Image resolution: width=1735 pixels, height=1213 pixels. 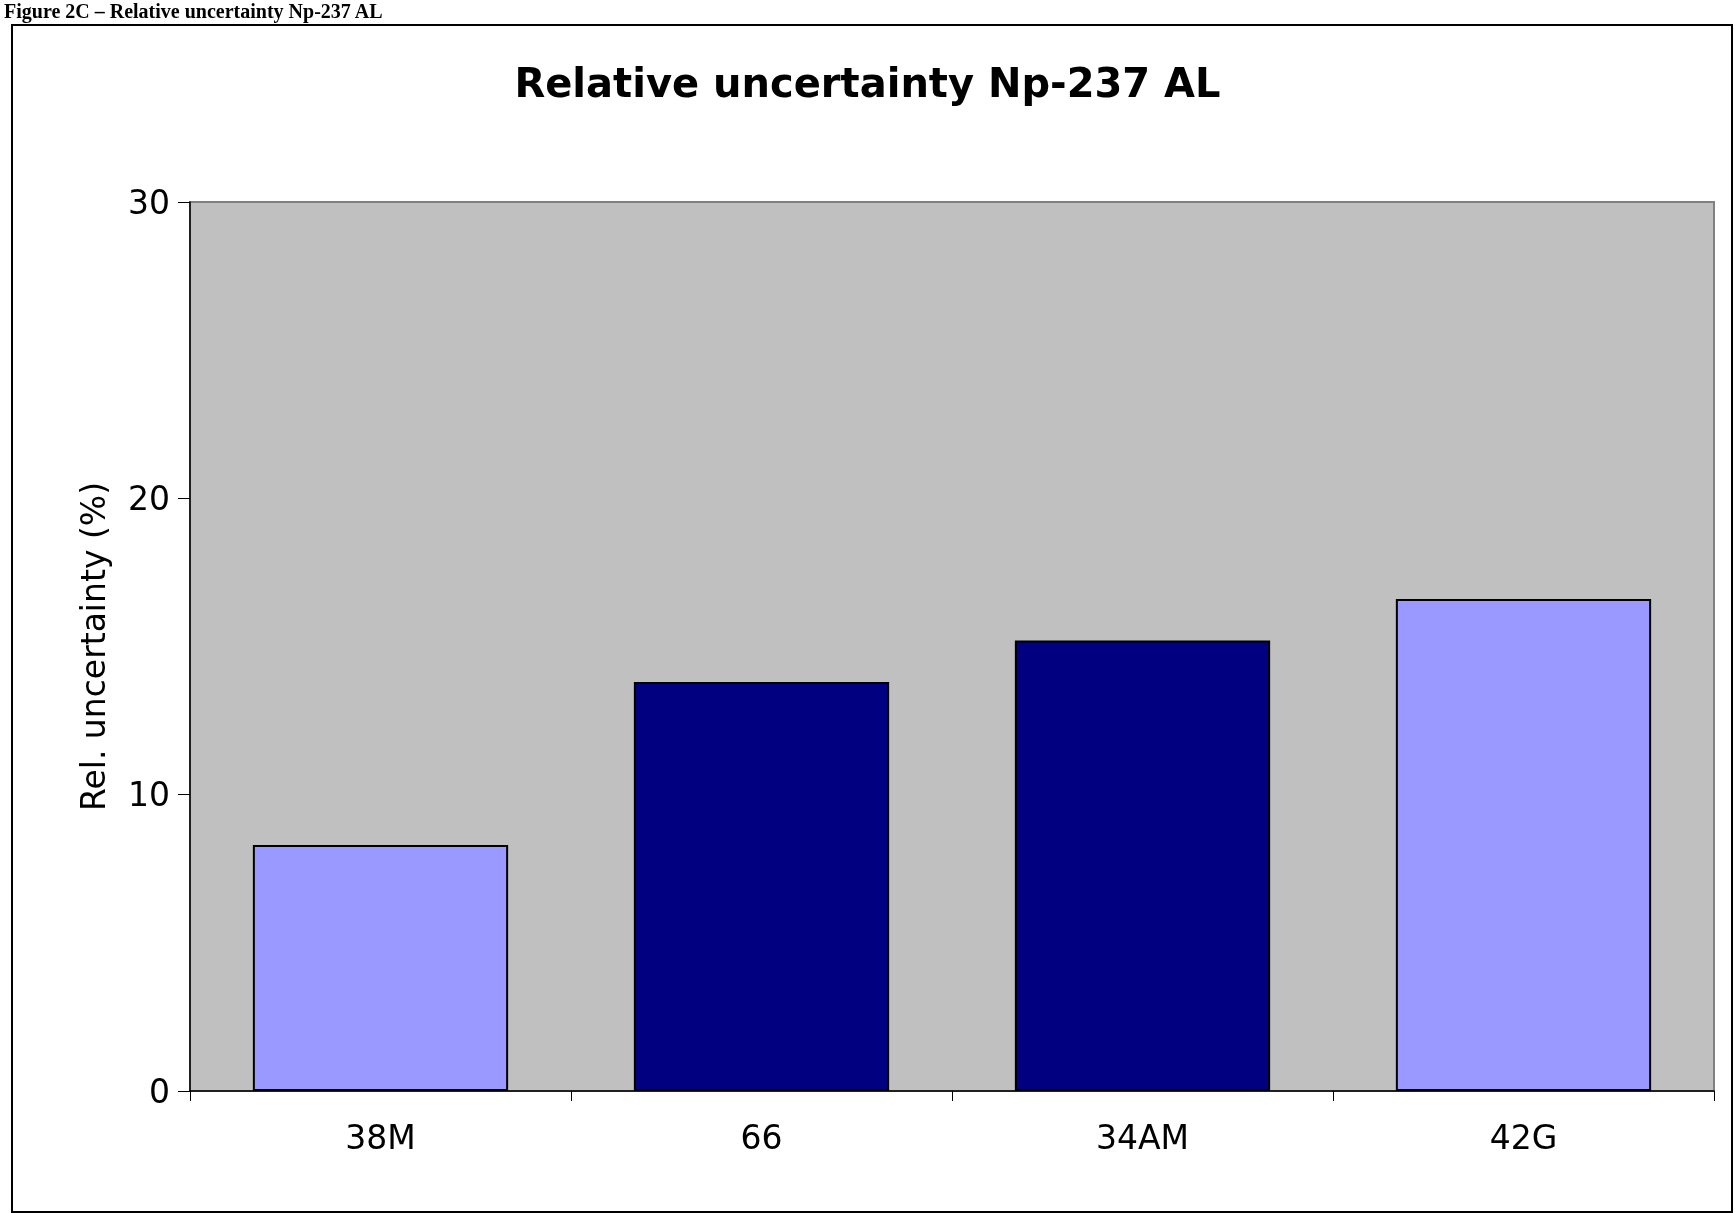 I want to click on y-tick-label: 10, so click(x=149, y=795).